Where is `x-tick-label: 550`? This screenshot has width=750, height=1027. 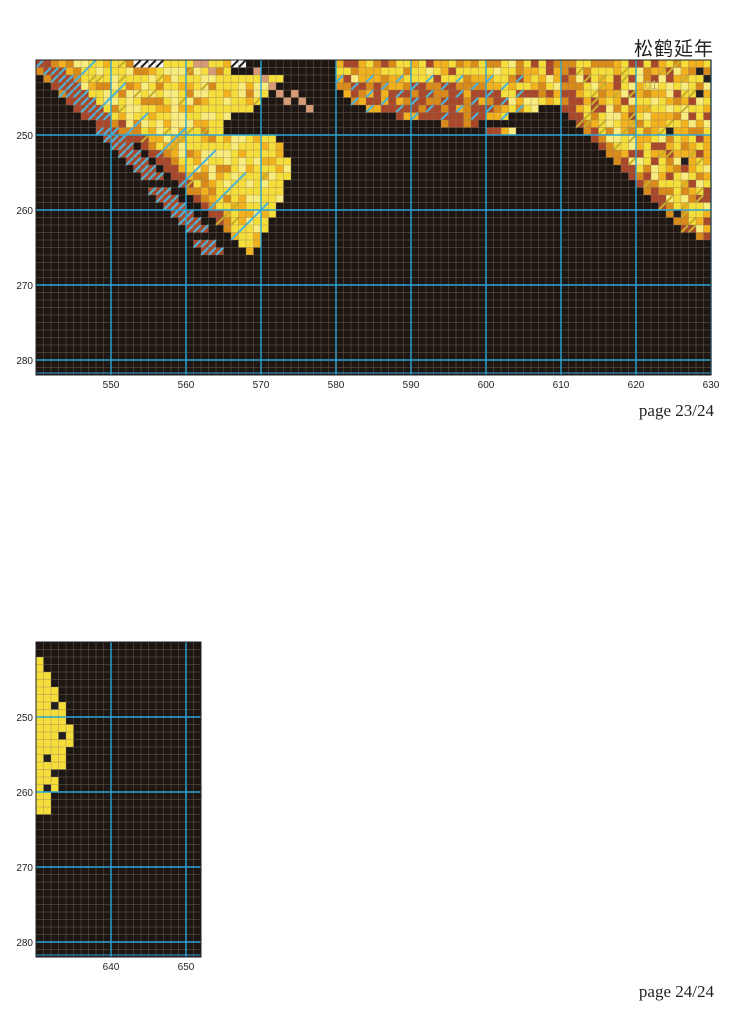
x-tick-label: 550 is located at coordinates (111, 385).